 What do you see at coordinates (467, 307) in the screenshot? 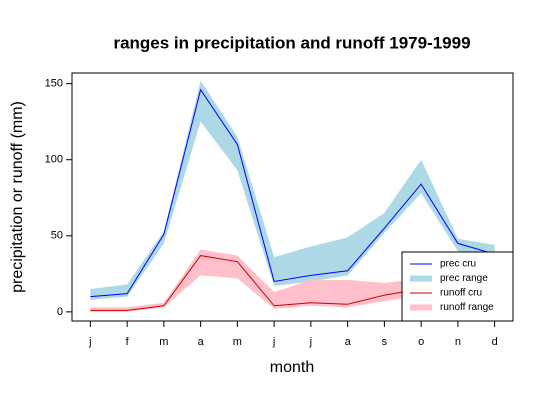
I see `legend-label: runoff range` at bounding box center [467, 307].